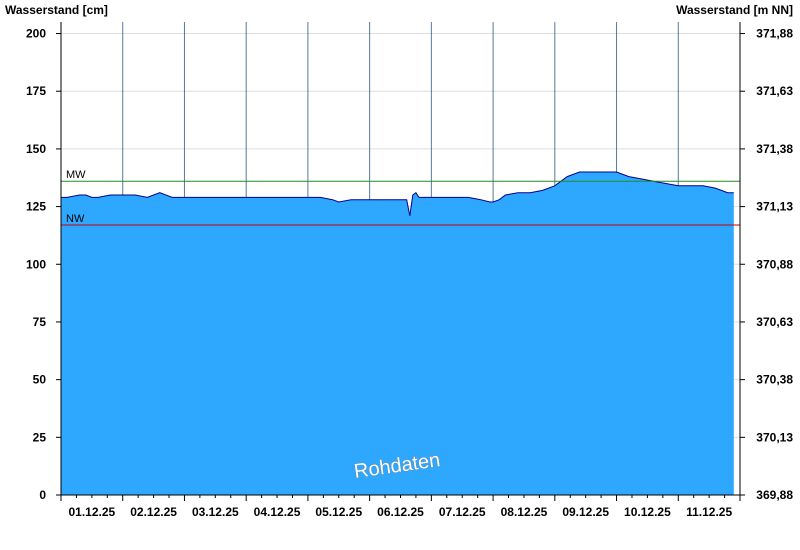 This screenshot has height=550, width=800. What do you see at coordinates (774, 380) in the screenshot?
I see `right-tick-label: 370,38` at bounding box center [774, 380].